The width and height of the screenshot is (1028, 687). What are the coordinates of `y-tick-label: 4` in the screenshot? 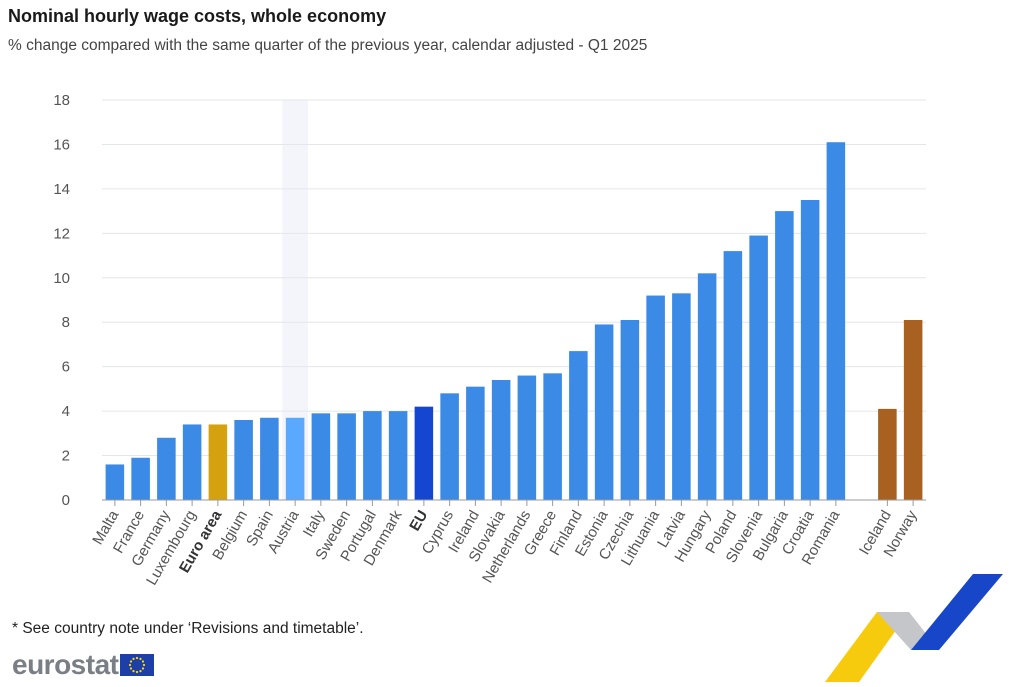 It's located at (66, 411).